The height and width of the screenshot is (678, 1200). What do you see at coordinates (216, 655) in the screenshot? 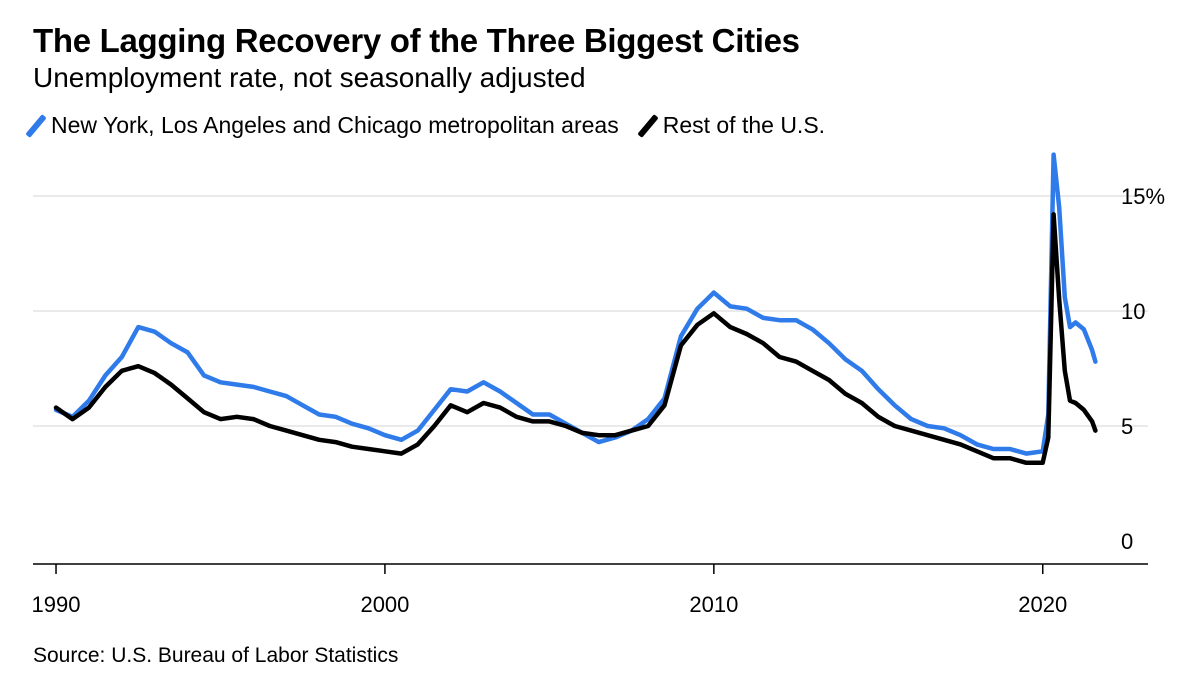
I see `source-note: Source: U.S. Bureau of Labor Statistics` at bounding box center [216, 655].